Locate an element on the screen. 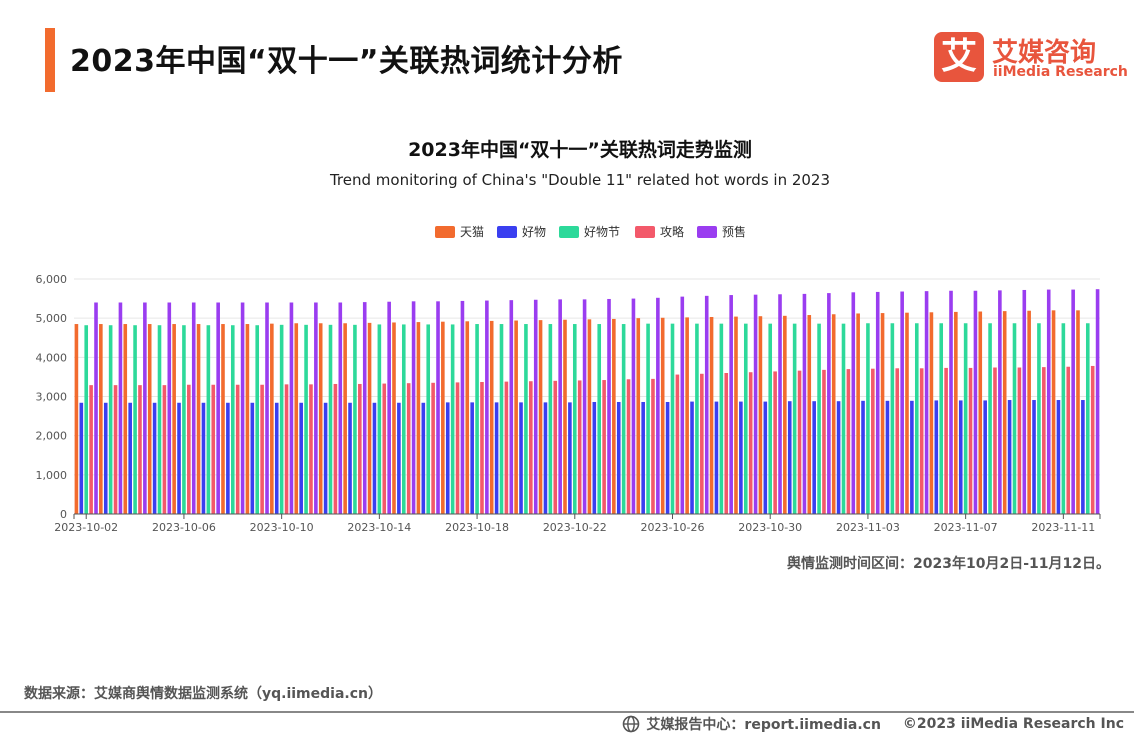 The image size is (1134, 737). x-tick-label: 2023-10-22 is located at coordinates (575, 527).